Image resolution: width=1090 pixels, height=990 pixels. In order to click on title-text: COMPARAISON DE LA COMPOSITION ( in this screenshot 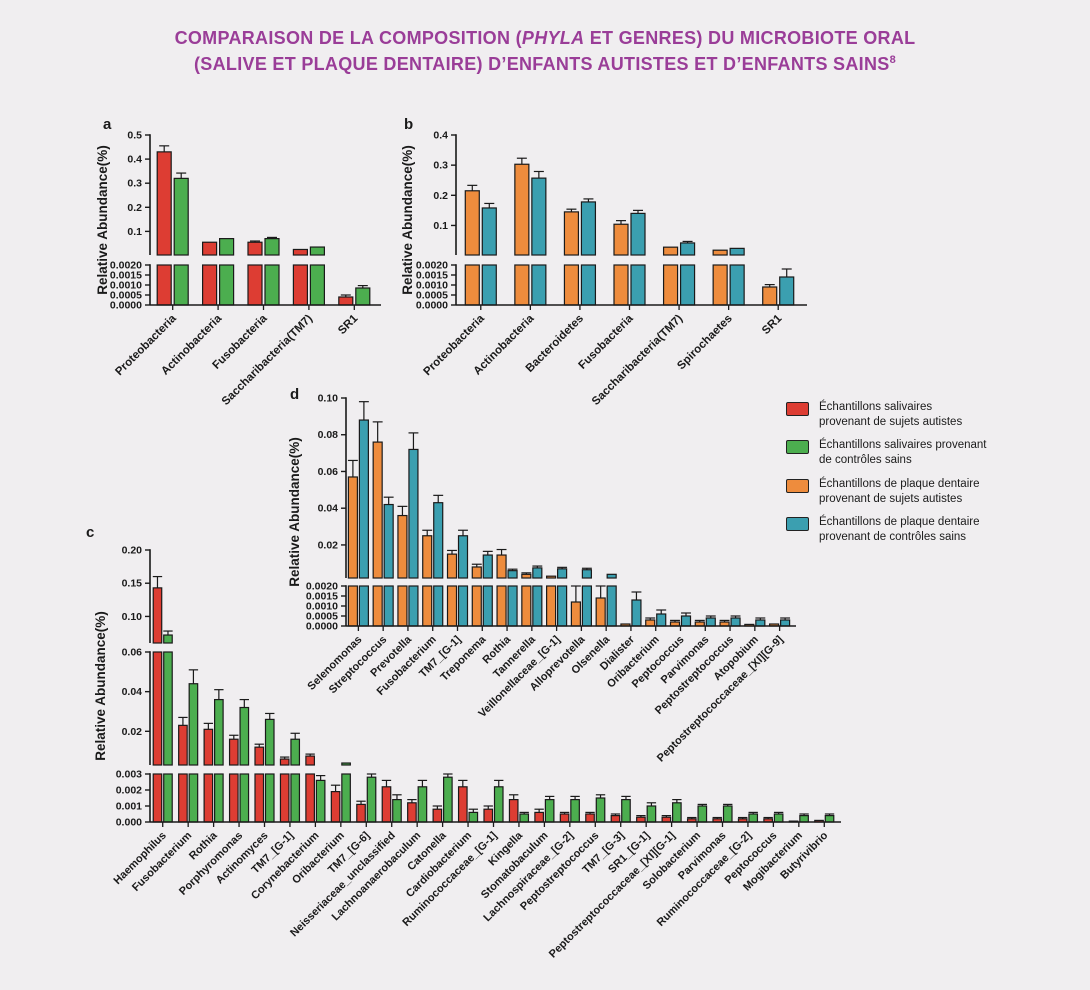, I will do `click(348, 38)`.